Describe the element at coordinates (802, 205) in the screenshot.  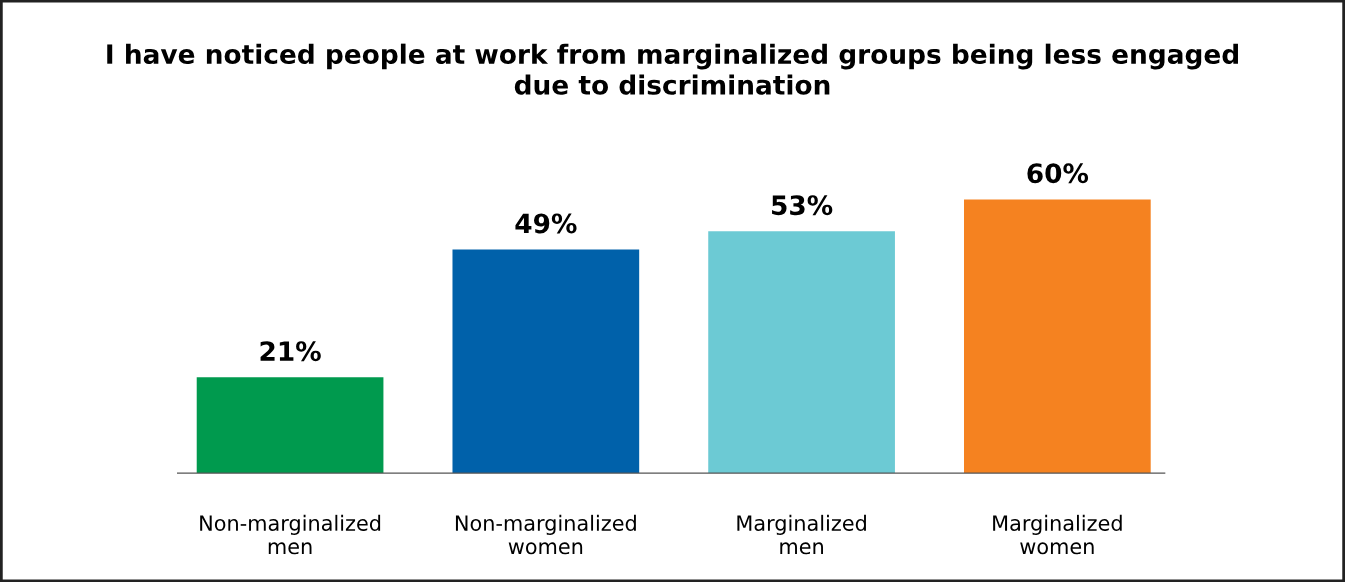
I see `data-label: 53%` at that location.